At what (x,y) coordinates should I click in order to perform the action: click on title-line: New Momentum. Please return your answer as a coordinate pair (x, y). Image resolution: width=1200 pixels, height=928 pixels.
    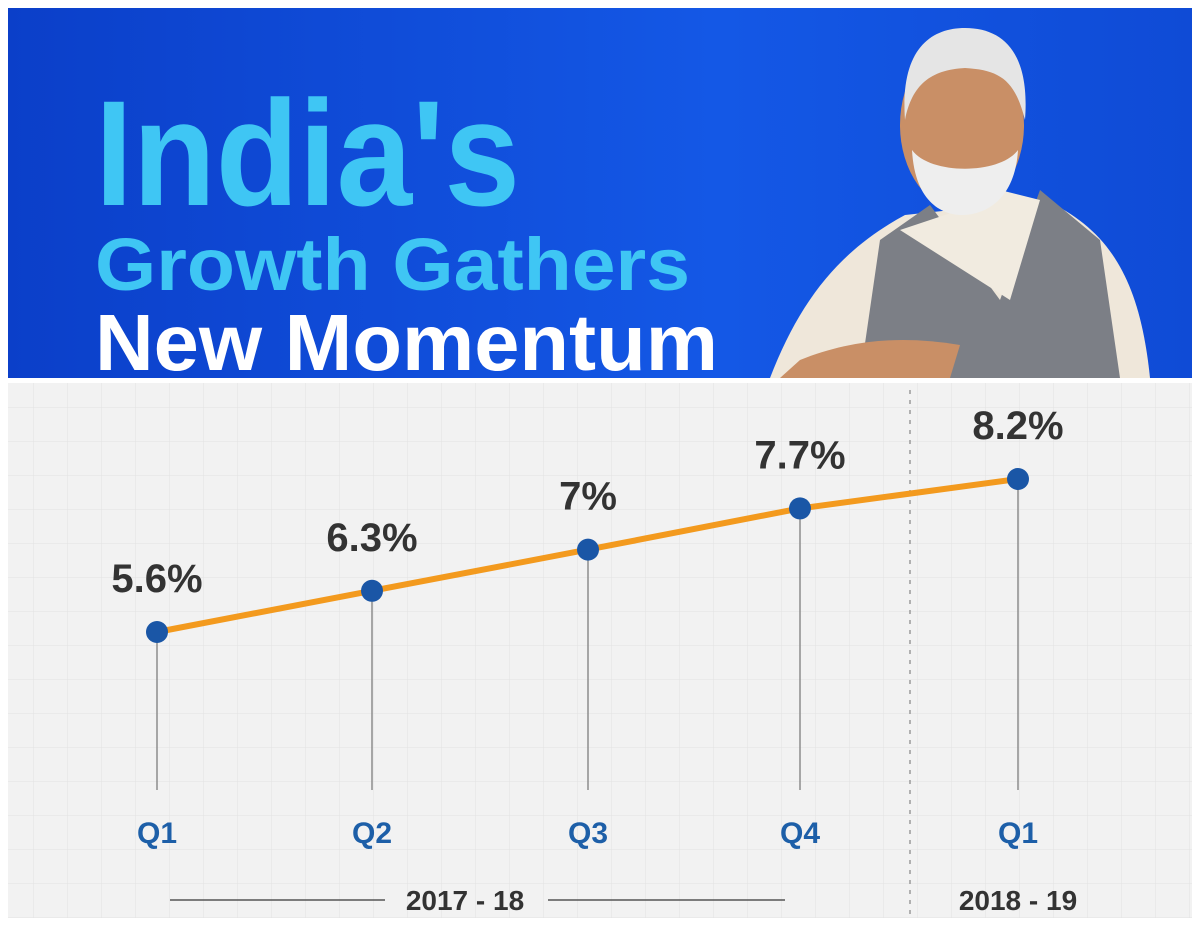
    Looking at the image, I should click on (406, 342).